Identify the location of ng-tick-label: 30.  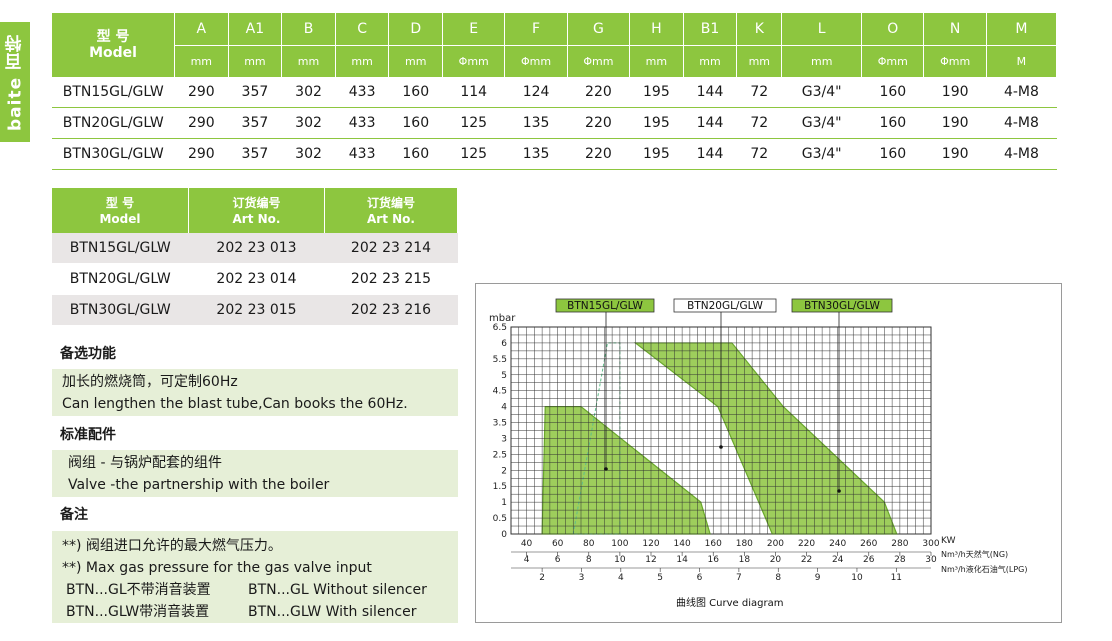
(931, 560).